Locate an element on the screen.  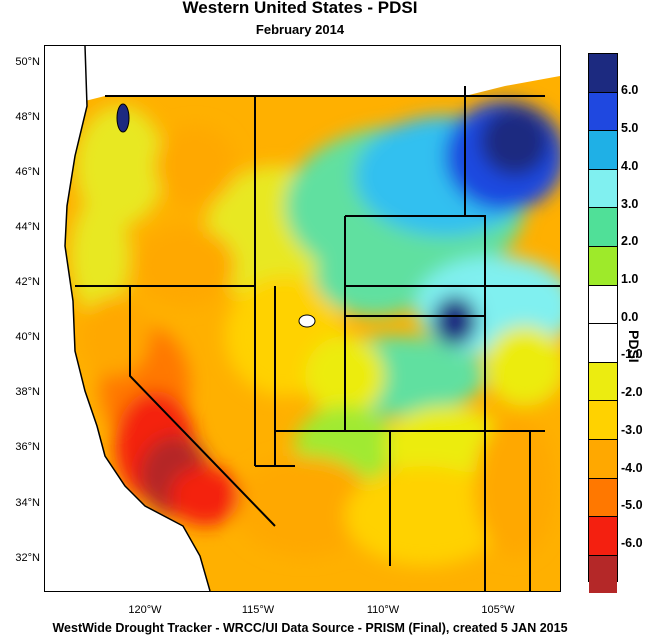
lat-label: 38°N is located at coordinates (27, 392).